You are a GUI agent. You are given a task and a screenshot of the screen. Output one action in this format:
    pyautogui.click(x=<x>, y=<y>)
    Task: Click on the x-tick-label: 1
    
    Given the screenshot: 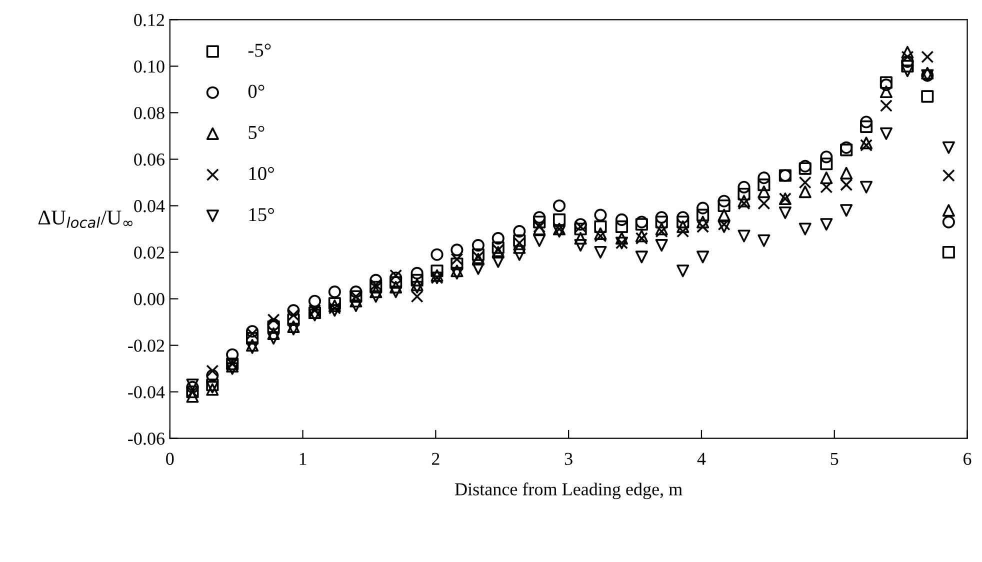 What is the action you would take?
    pyautogui.click(x=303, y=458)
    